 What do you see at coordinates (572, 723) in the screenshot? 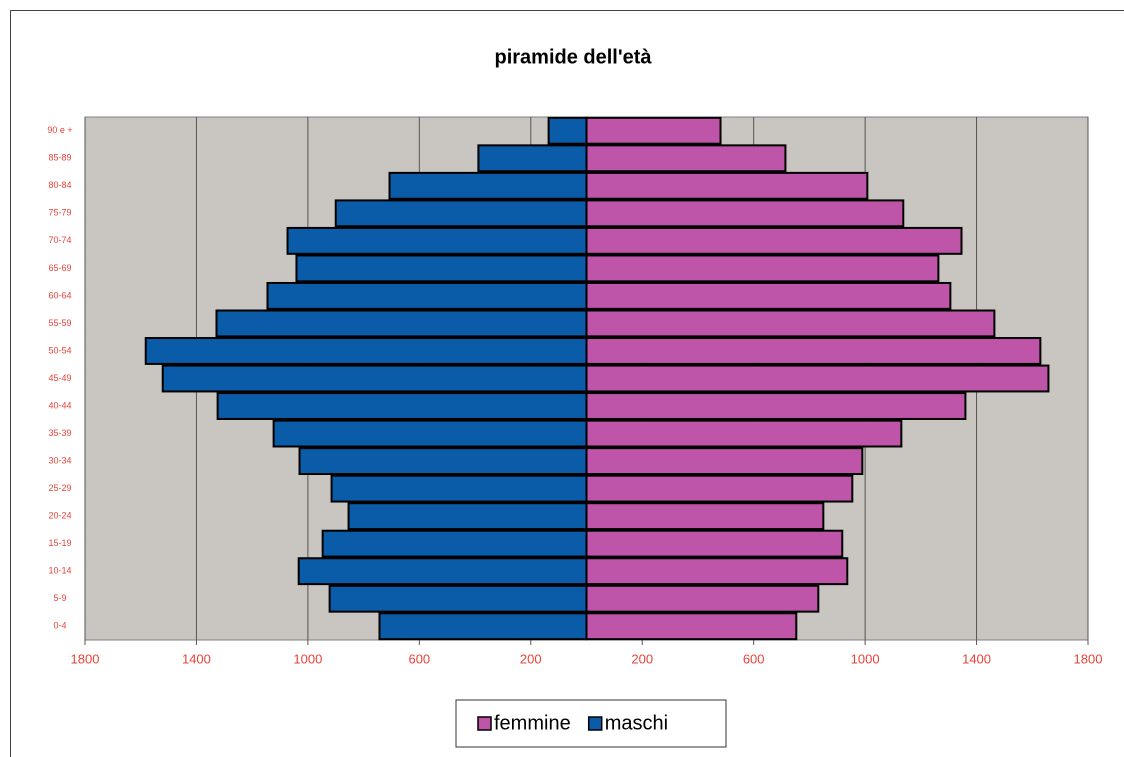
I see `legend-items: femmine maschi` at bounding box center [572, 723].